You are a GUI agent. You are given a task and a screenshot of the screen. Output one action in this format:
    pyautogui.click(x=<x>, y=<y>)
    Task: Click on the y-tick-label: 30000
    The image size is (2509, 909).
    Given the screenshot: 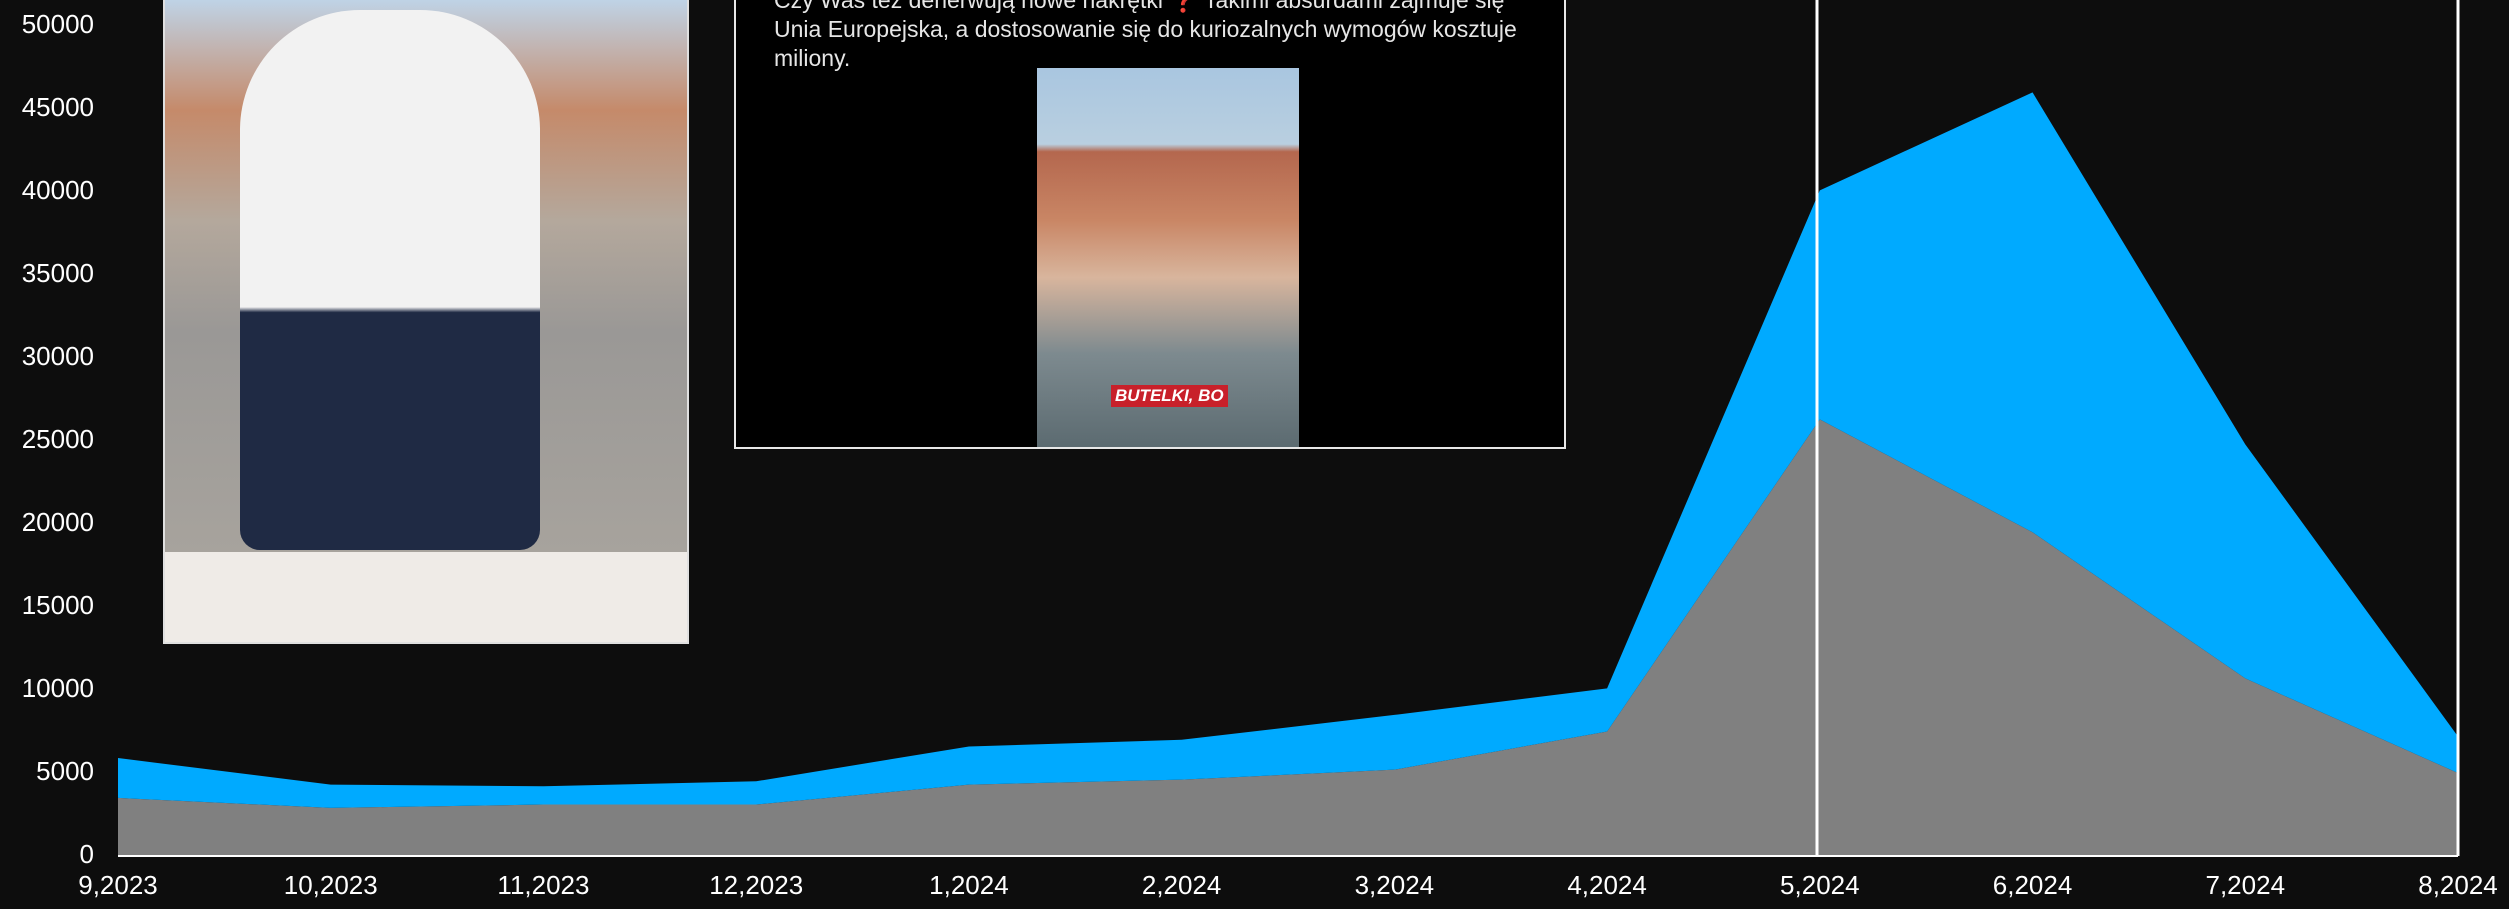 What is the action you would take?
    pyautogui.click(x=58, y=356)
    